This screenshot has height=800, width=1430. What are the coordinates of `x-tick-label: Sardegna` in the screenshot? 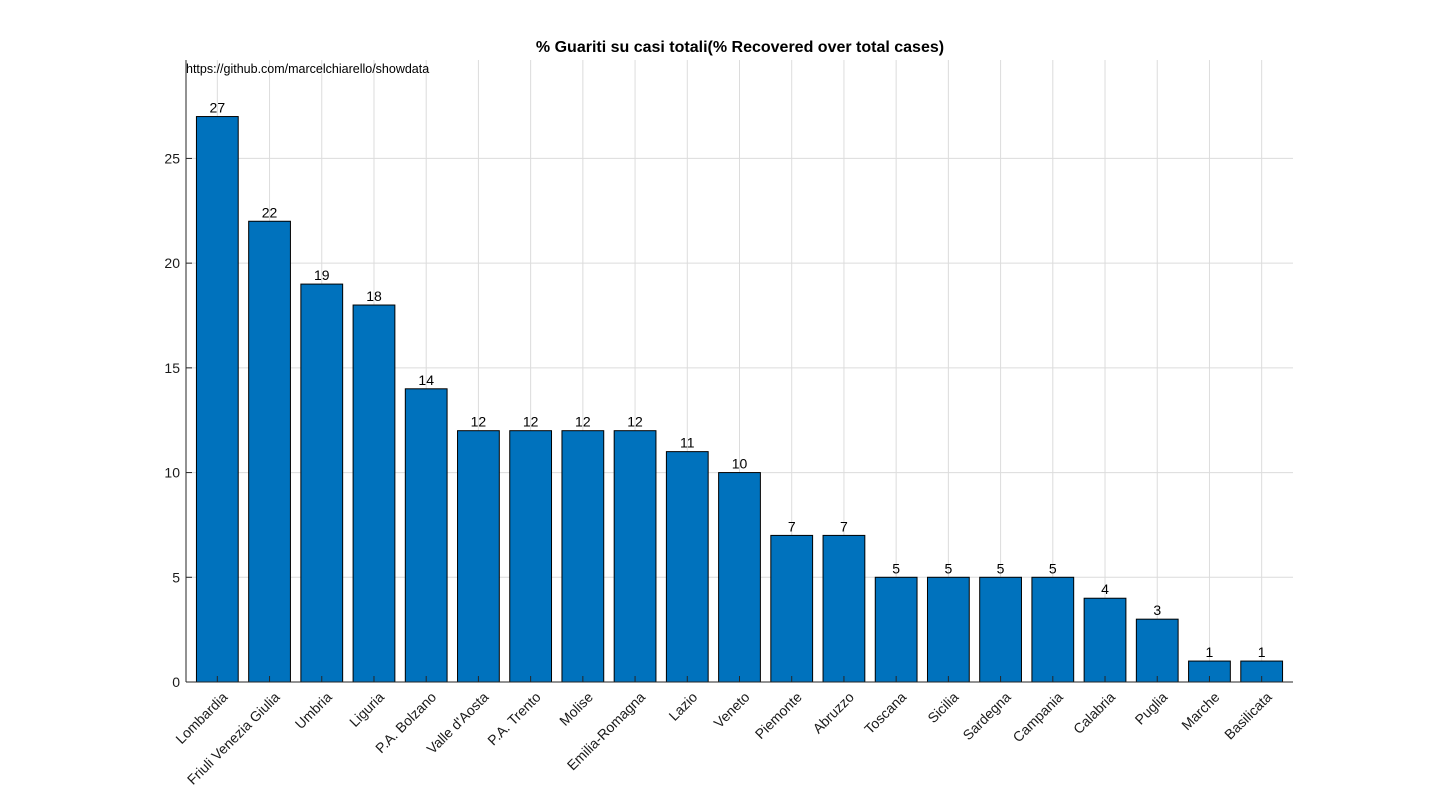 It's located at (986, 716).